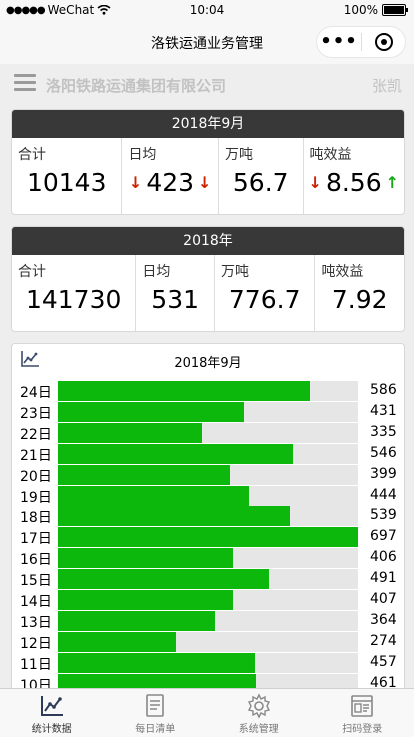  Describe the element at coordinates (52, 727) in the screenshot. I see `tab-label: 统计数据` at that location.